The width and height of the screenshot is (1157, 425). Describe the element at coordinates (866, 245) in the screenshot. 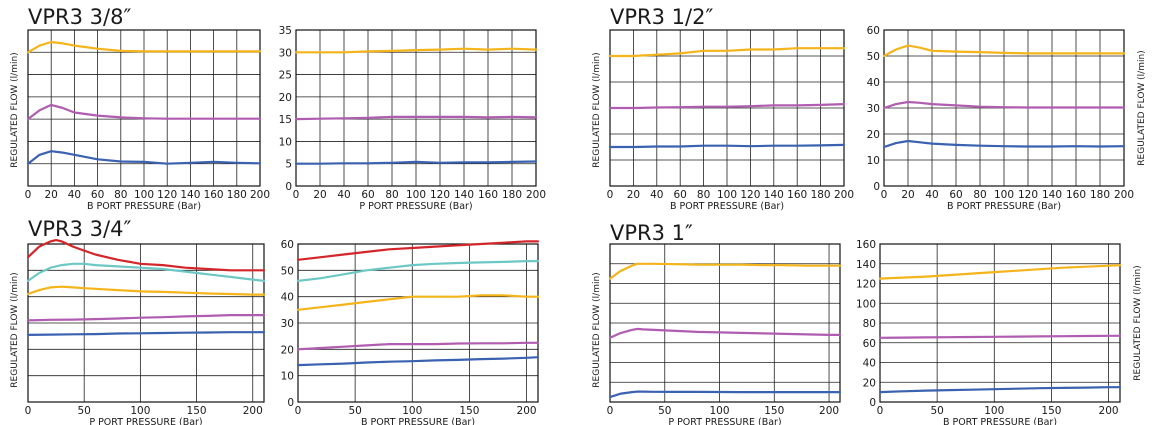

I see `y-tick-label: 160` at that location.